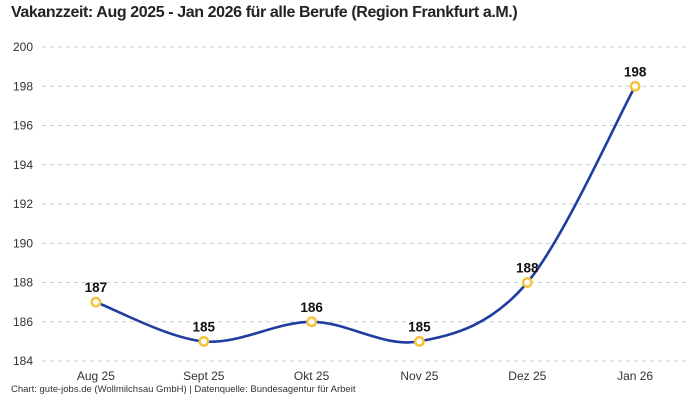 The image size is (700, 400). I want to click on data-point-label: 187, so click(96, 287).